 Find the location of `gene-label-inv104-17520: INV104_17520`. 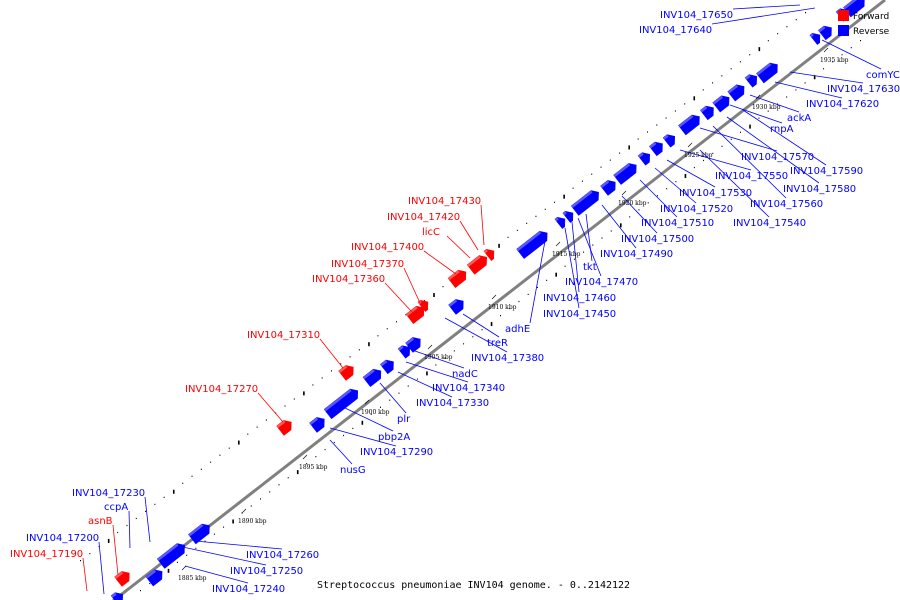

gene-label-inv104-17520: INV104_17520 is located at coordinates (696, 209).